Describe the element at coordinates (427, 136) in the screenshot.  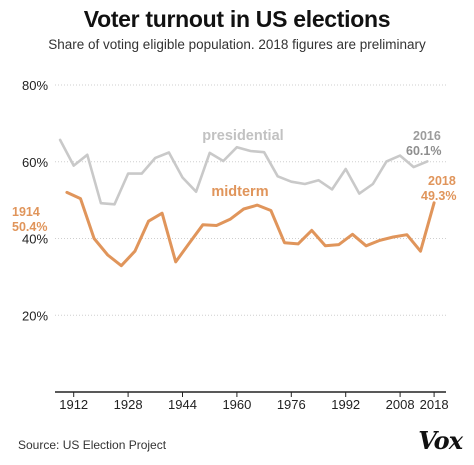
I see `presidential-end-year-label: 2016` at that location.